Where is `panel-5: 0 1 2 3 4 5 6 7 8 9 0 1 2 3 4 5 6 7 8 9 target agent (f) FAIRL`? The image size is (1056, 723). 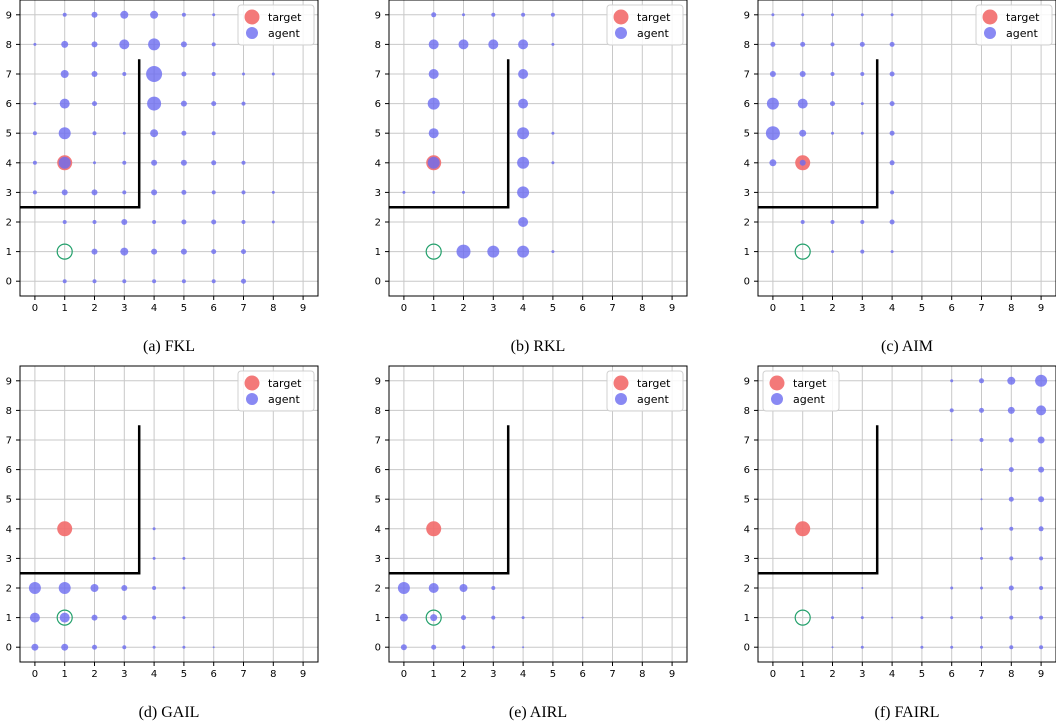
panel-5: 0 1 2 3 4 5 6 7 8 9 0 1 2 3 4 5 6 7 8 9 target agent (f) FAIRL is located at coordinates (900, 543).